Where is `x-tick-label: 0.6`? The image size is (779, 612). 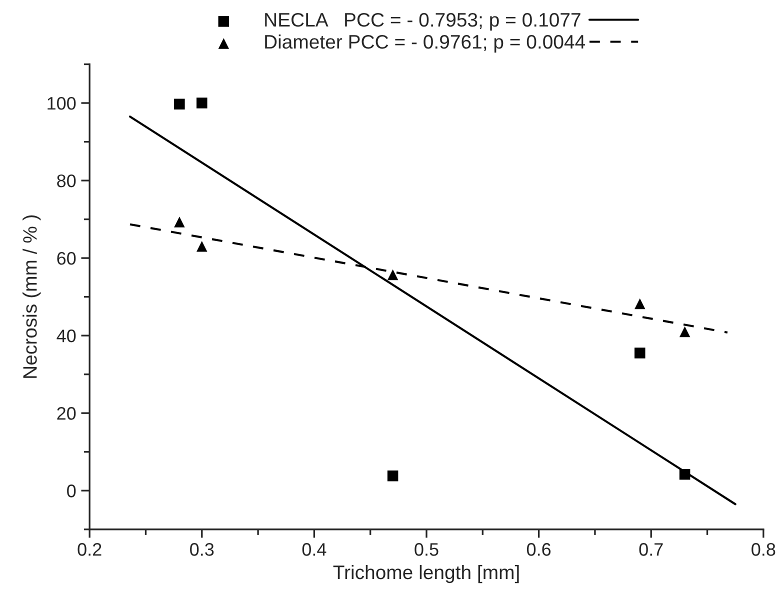
x-tick-label: 0.6 is located at coordinates (538, 549).